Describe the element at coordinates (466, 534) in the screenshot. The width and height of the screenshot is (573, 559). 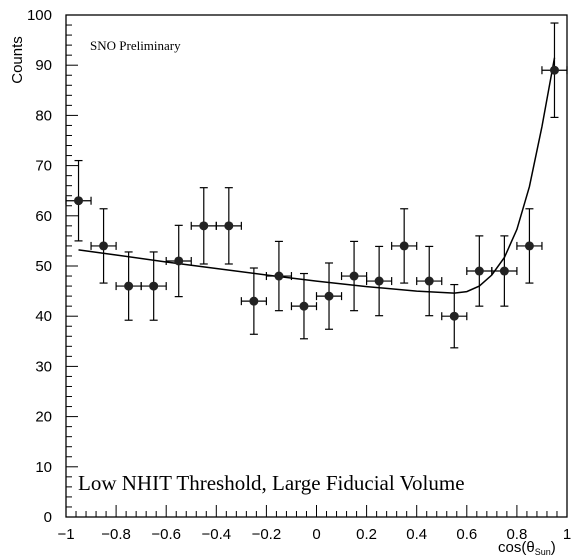
I see `x-tick-label: 0.6` at that location.